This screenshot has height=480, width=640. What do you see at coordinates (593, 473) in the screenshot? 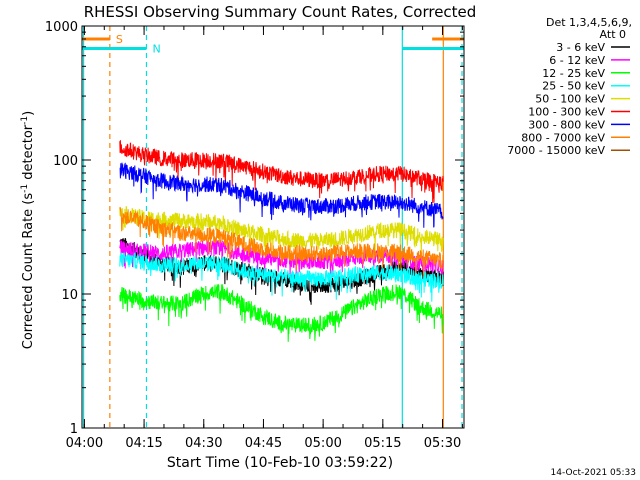
I see `timestamp: 14-Oct-2021 05:33` at bounding box center [593, 473].